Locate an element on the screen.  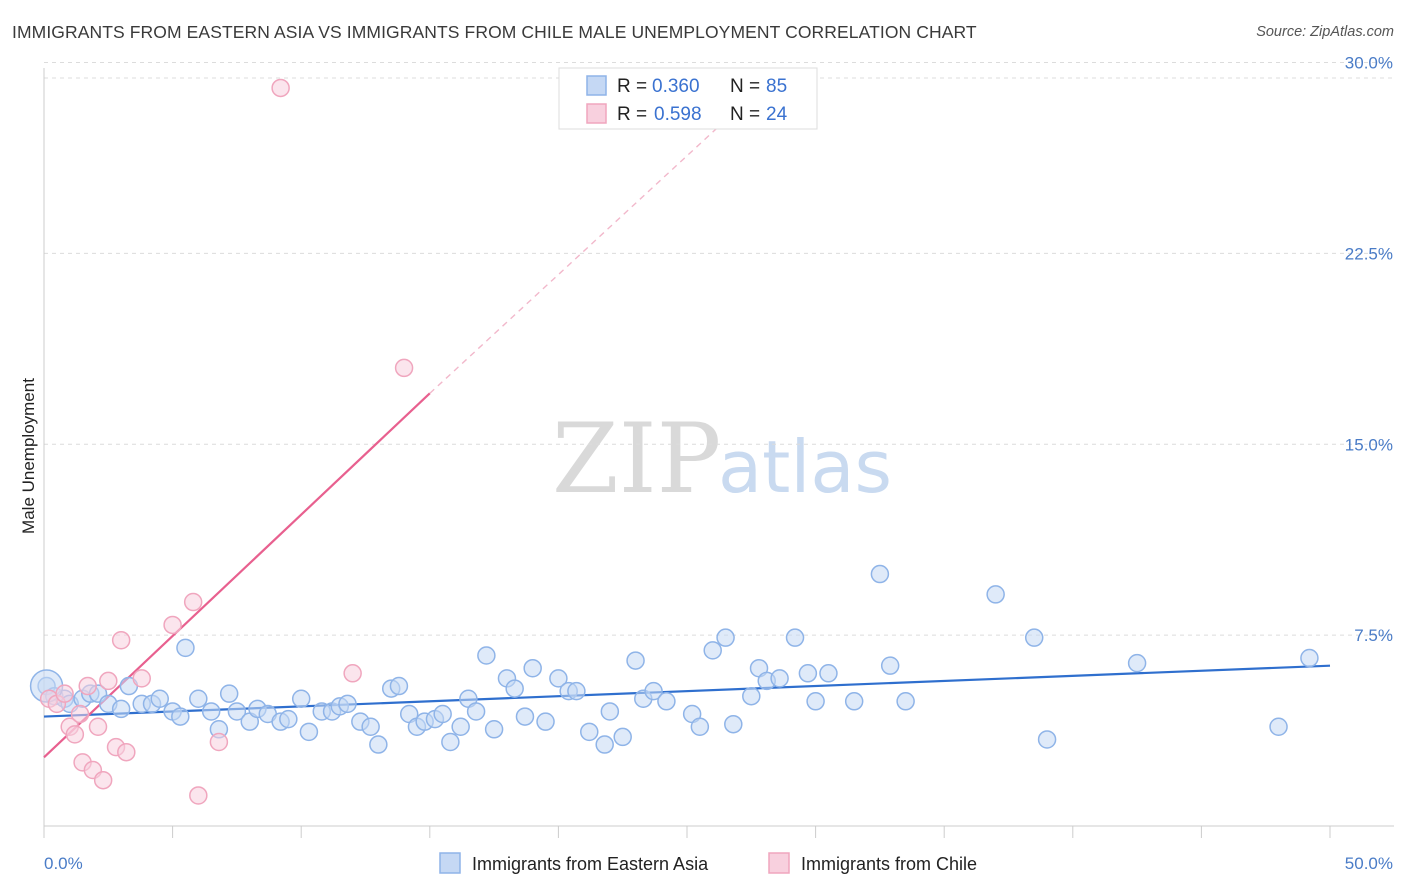
legend-r-value-2: 0.598 is located at coordinates (678, 114).